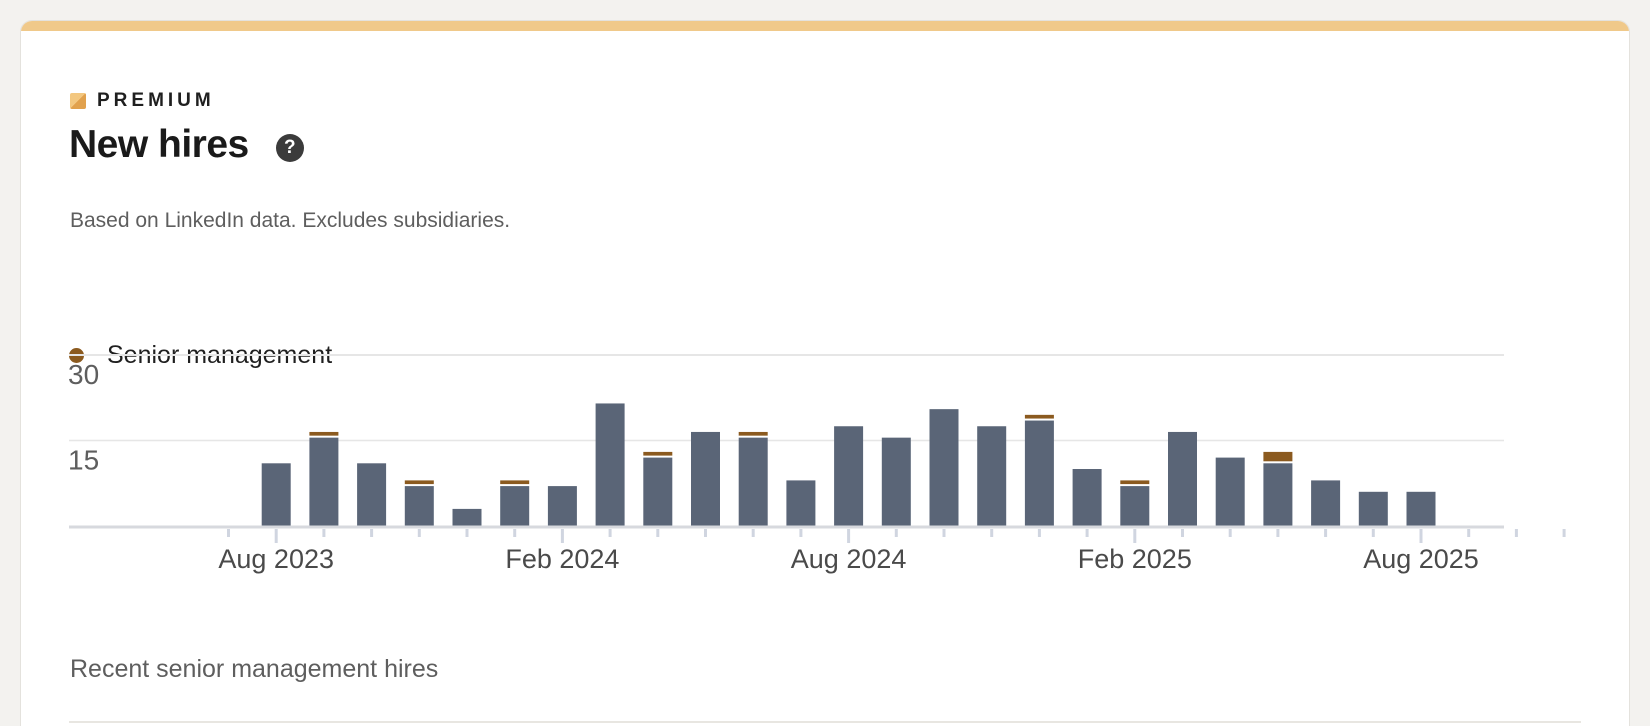  I want to click on x-tick-label: Aug 2023, so click(276, 559).